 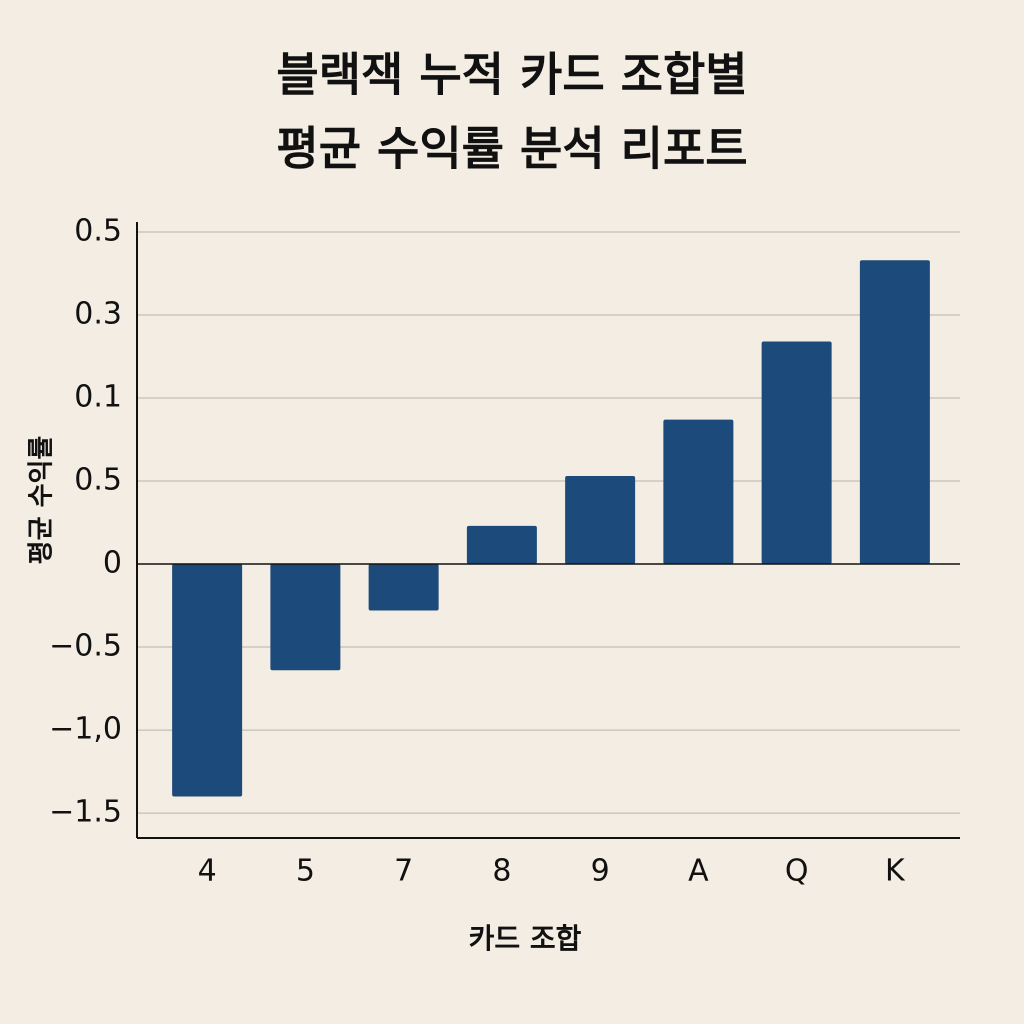 What do you see at coordinates (85, 646) in the screenshot?
I see `y-tick-label: −0.5` at bounding box center [85, 646].